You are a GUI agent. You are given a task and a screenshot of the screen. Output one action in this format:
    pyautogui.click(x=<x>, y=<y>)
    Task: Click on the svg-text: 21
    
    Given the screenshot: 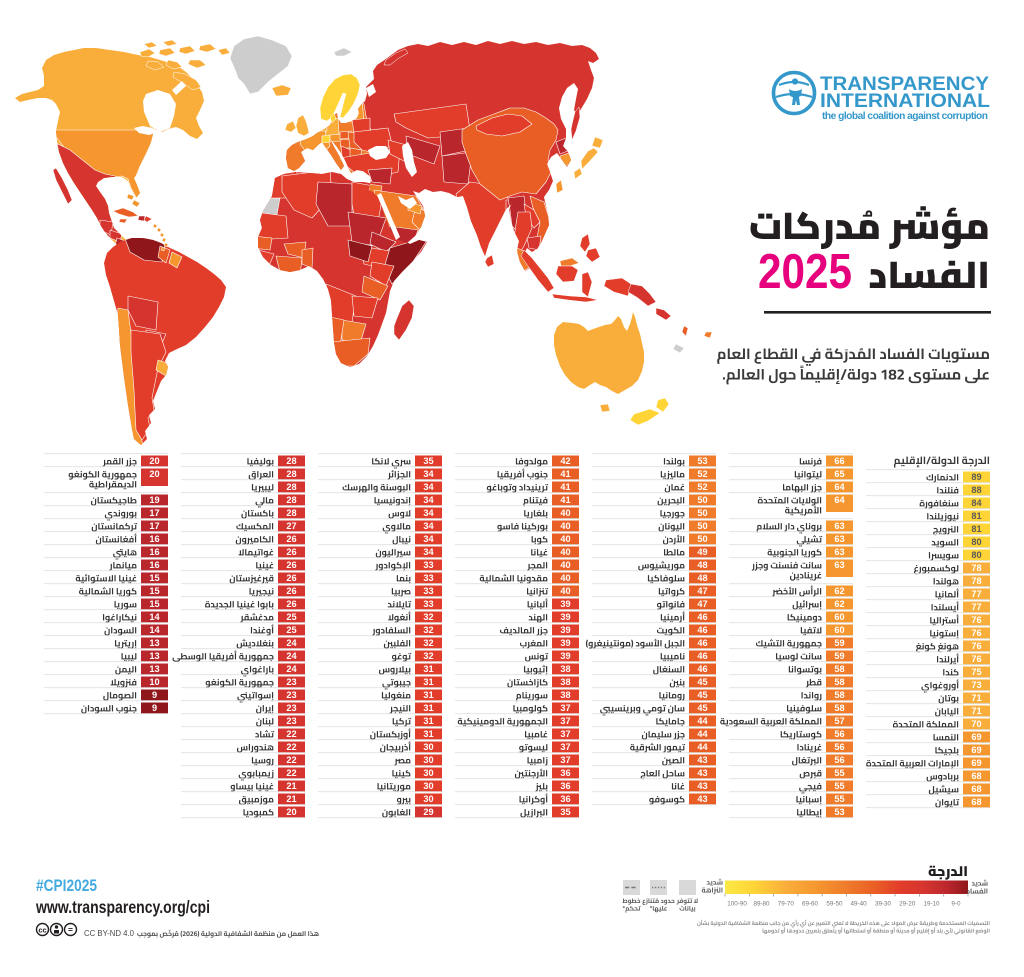 What is the action you would take?
    pyautogui.click(x=291, y=799)
    